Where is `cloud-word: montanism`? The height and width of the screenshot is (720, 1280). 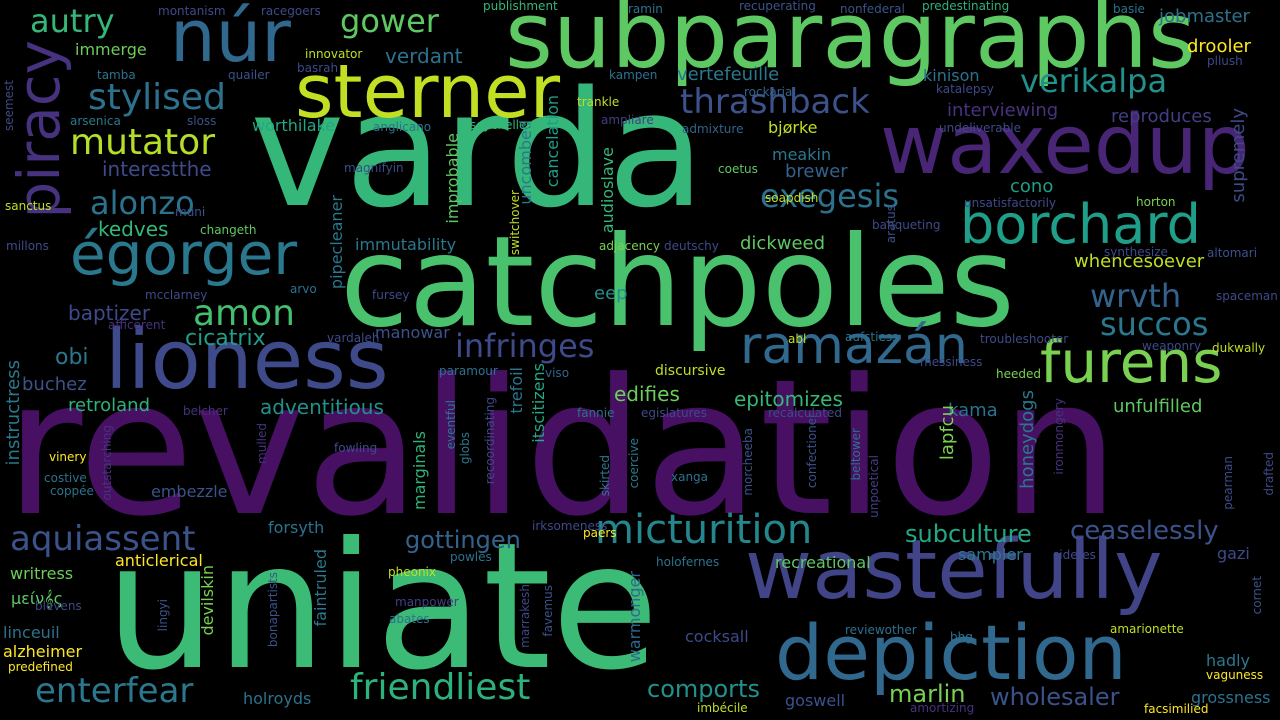
cloud-word: montanism is located at coordinates (192, 11).